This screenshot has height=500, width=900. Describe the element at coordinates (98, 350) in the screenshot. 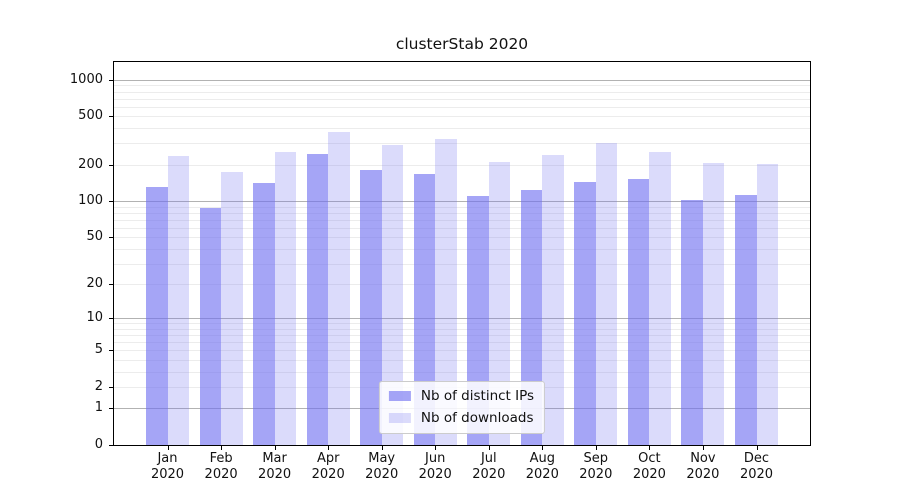

I see `y-tick-label: 5` at that location.